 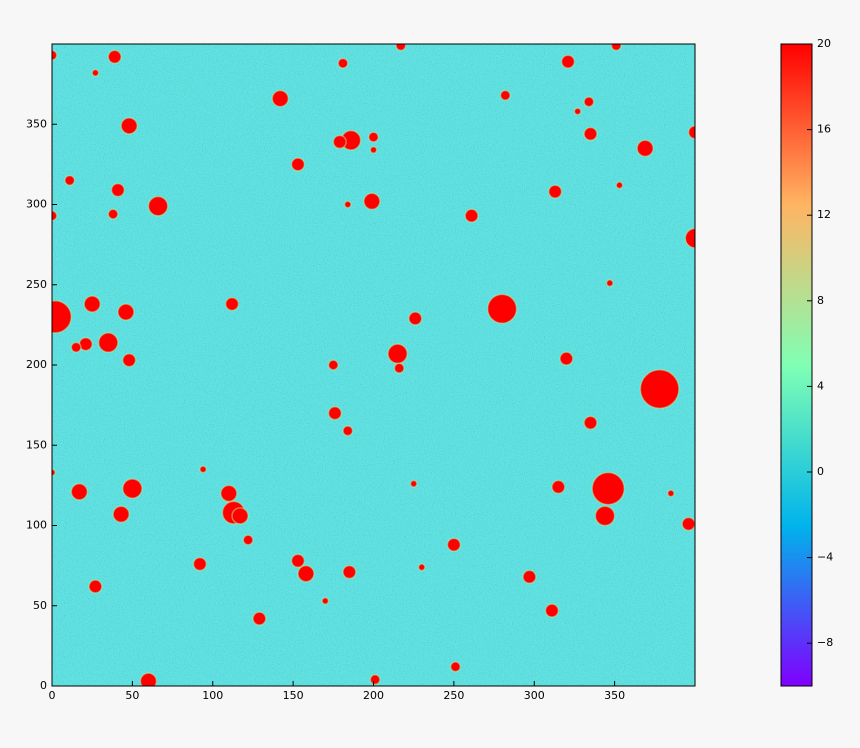 What do you see at coordinates (36, 284) in the screenshot?
I see `y-tick-label: 250` at bounding box center [36, 284].